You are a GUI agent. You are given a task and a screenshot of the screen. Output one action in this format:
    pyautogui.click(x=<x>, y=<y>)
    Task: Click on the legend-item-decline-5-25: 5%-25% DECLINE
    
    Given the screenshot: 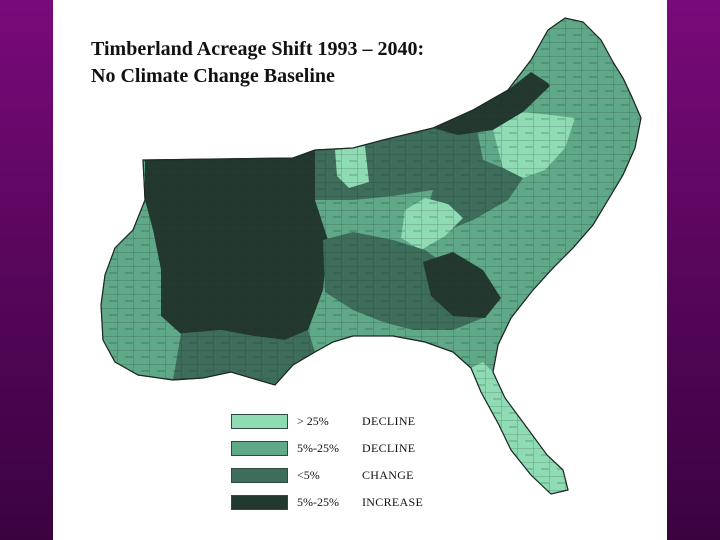 What is the action you would take?
    pyautogui.click(x=327, y=448)
    